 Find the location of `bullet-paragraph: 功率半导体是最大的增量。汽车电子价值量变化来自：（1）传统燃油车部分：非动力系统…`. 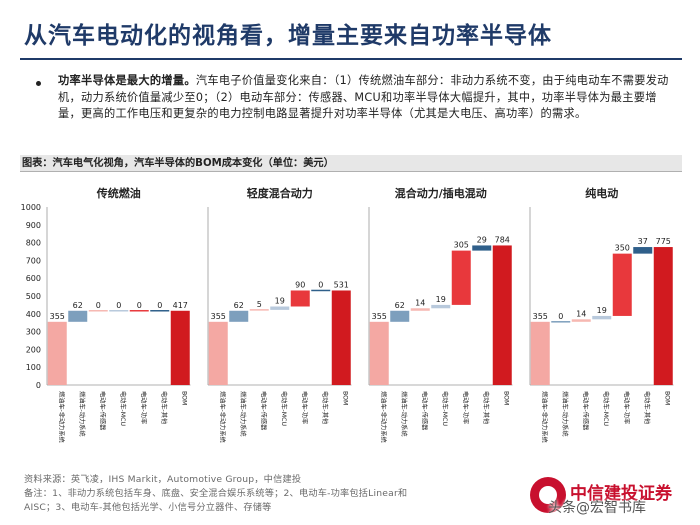

bullet-paragraph: 功率半导体是最大的增量。汽车电子价值量变化来自：（1）传统燃油车部分：非动力系统… is located at coordinates (365, 98).